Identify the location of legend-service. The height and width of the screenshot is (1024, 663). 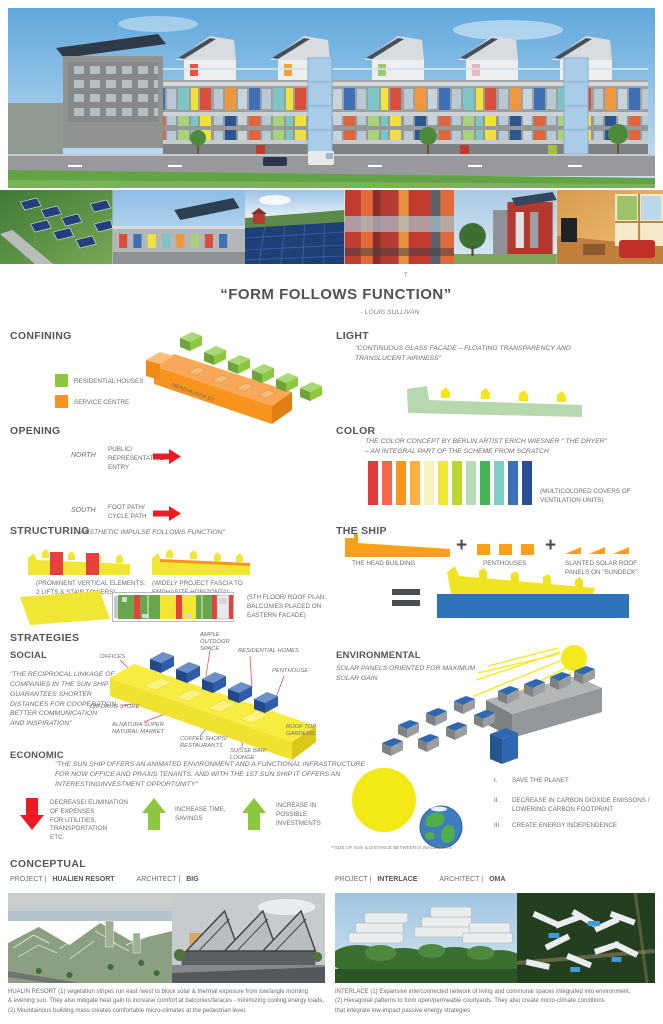
(61, 404).